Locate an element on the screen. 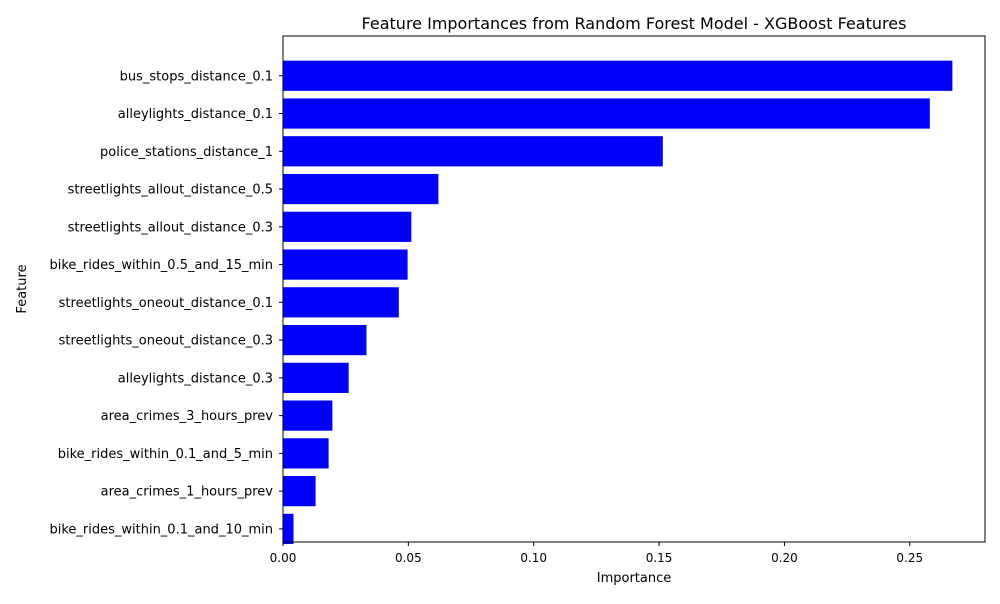 The image size is (1000, 604). y-tick-label: alleylights_distance_0.3 is located at coordinates (195, 378).